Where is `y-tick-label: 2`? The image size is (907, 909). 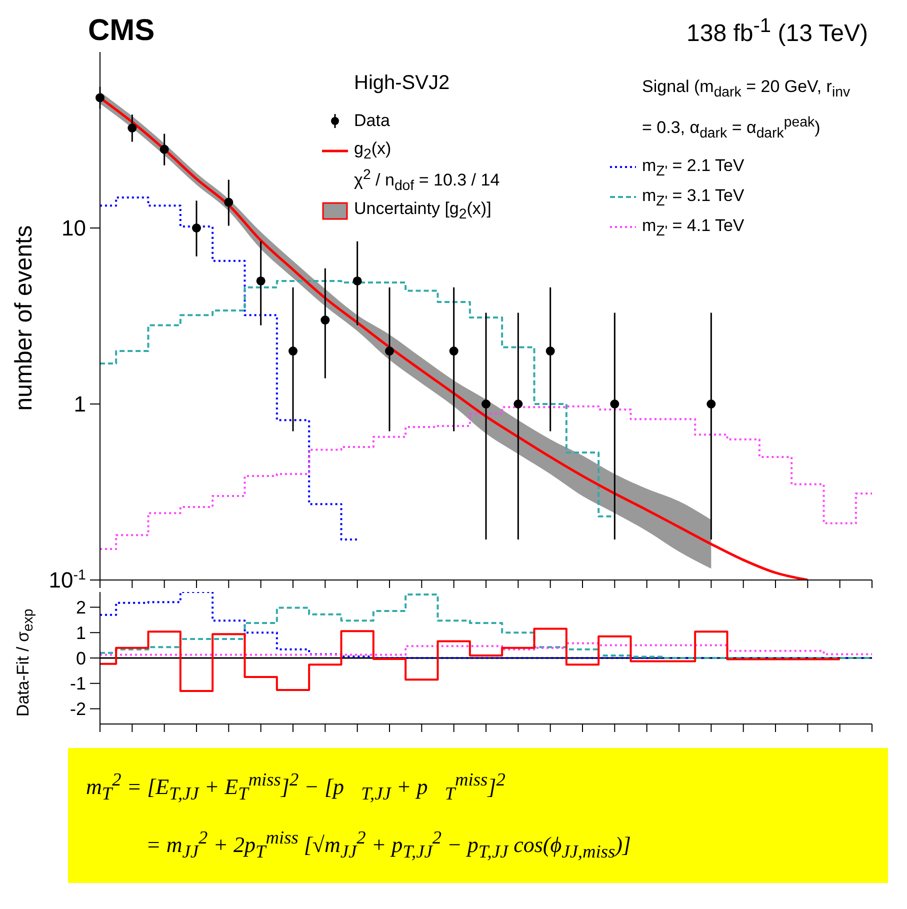
y-tick-label: 2 is located at coordinates (81, 608).